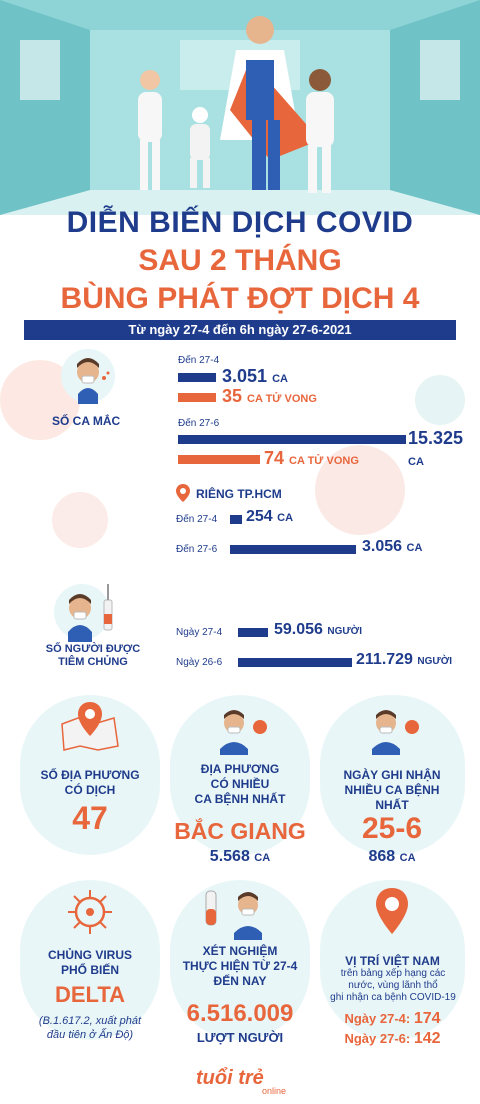 The width and height of the screenshot is (480, 1104). I want to click on title-line-3: BÙNG PHÁT ĐỢT DỊCH 4, so click(240, 298).